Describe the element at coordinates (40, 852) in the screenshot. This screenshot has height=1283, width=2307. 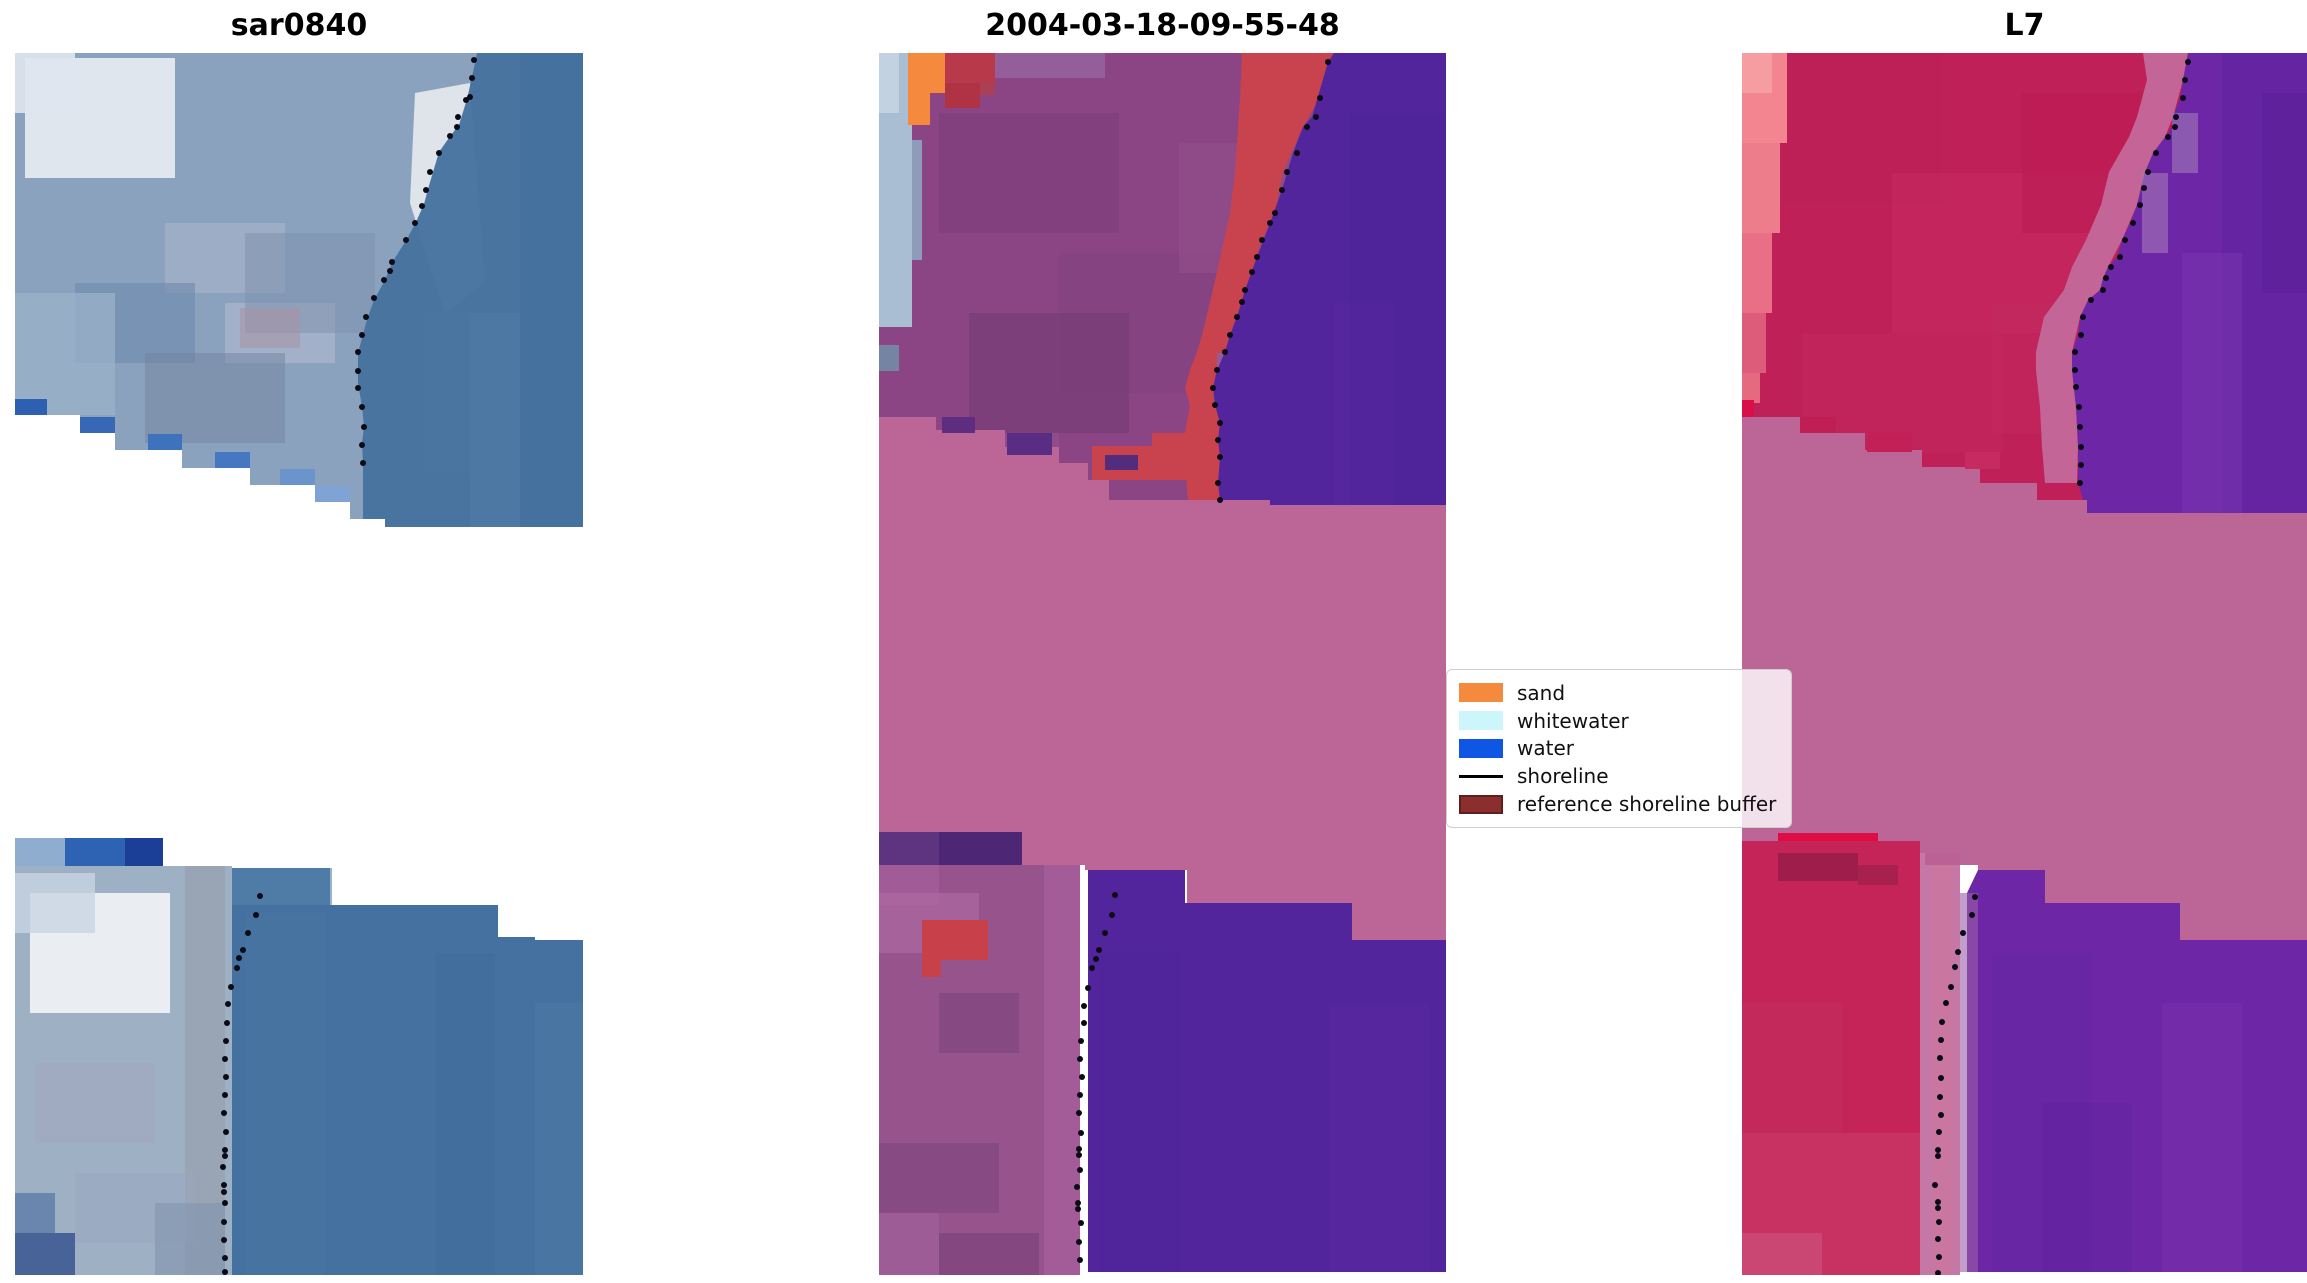
I see `sar-bot-strip-light` at that location.